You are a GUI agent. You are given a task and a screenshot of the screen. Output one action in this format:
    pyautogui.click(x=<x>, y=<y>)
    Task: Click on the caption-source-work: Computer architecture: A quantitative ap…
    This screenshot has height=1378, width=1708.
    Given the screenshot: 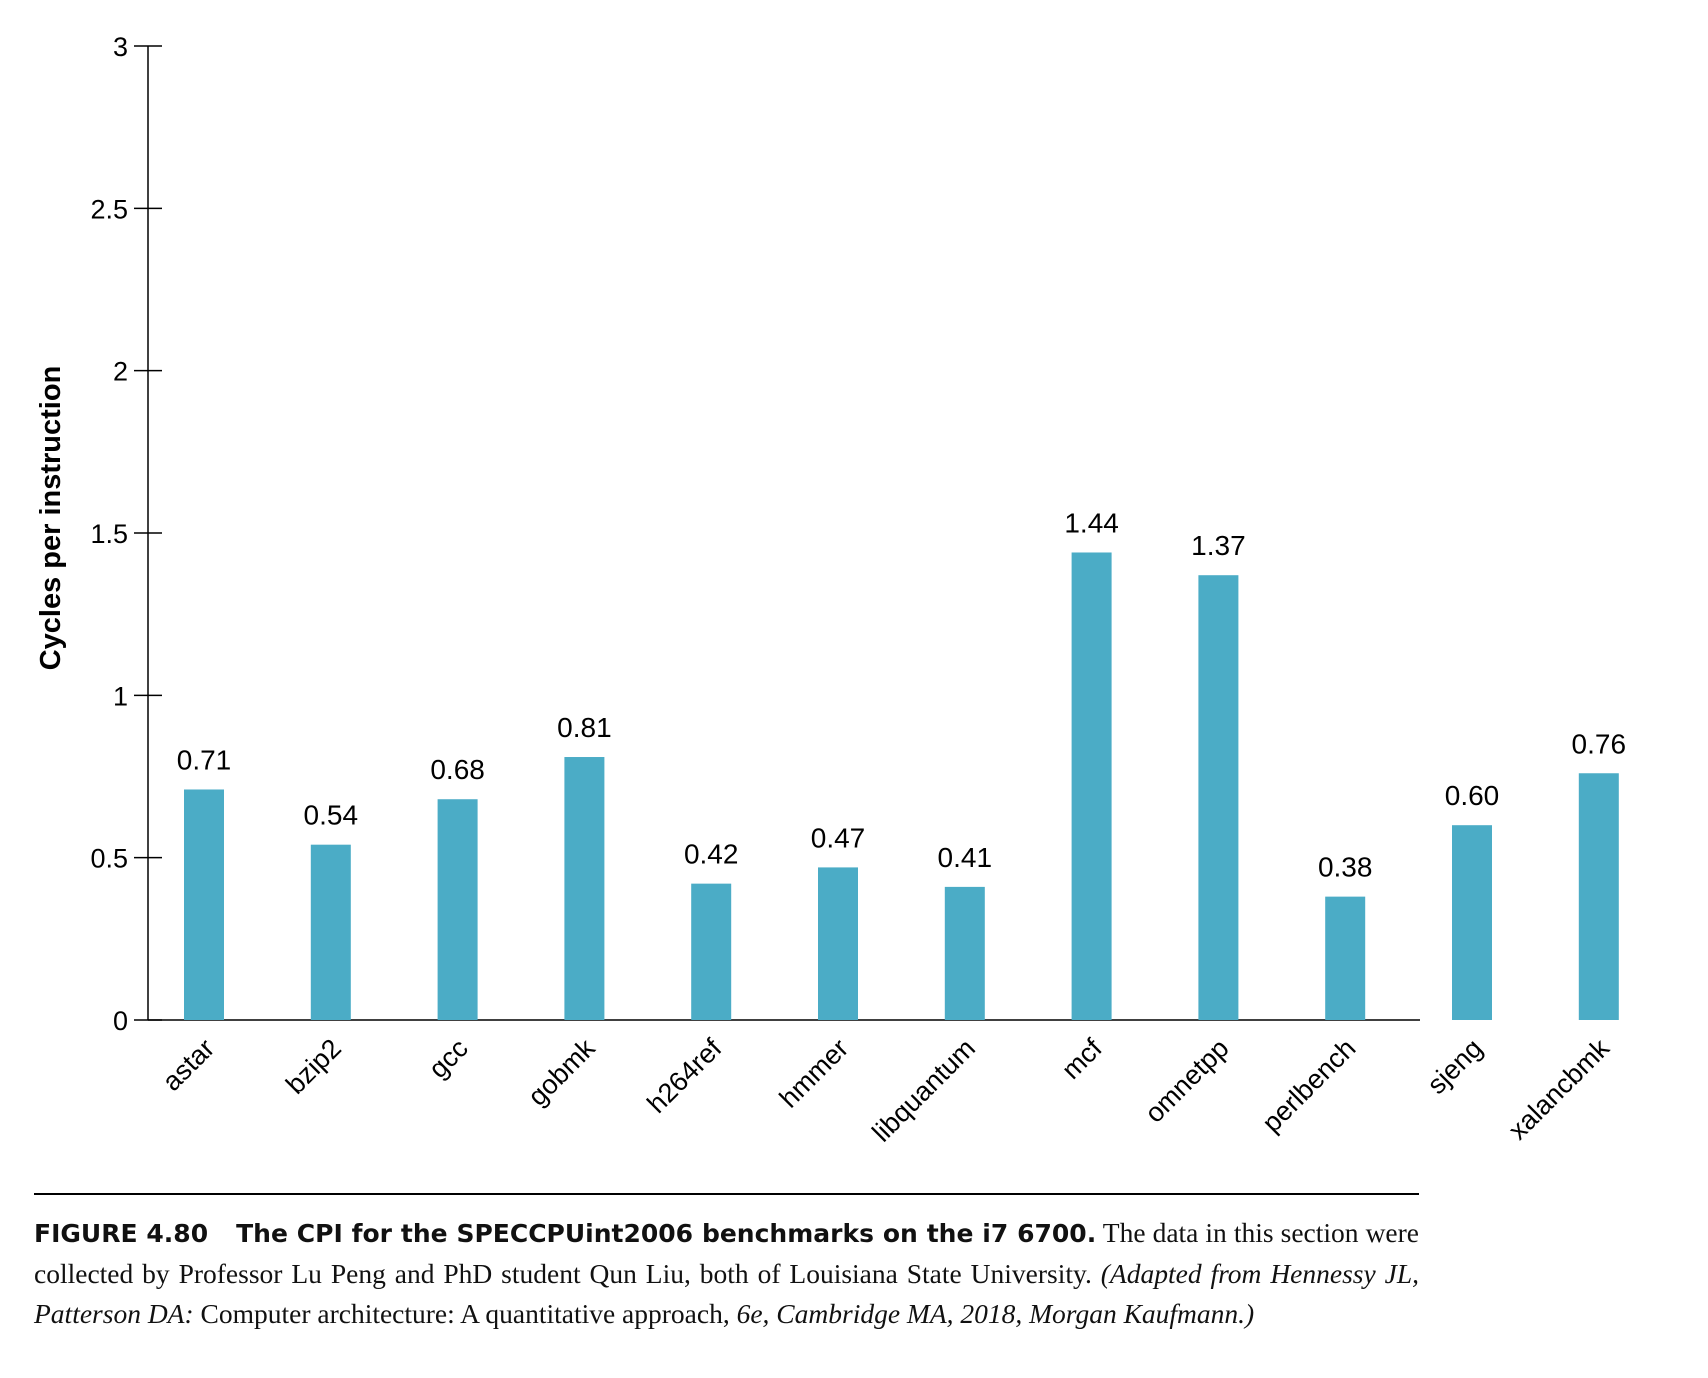 What is the action you would take?
    pyautogui.click(x=465, y=1313)
    